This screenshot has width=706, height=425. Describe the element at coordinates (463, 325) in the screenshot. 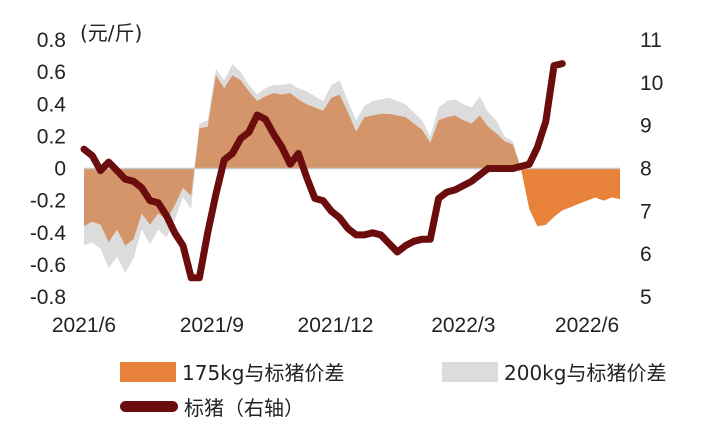

I see `x-tick-label: 2022/3` at that location.